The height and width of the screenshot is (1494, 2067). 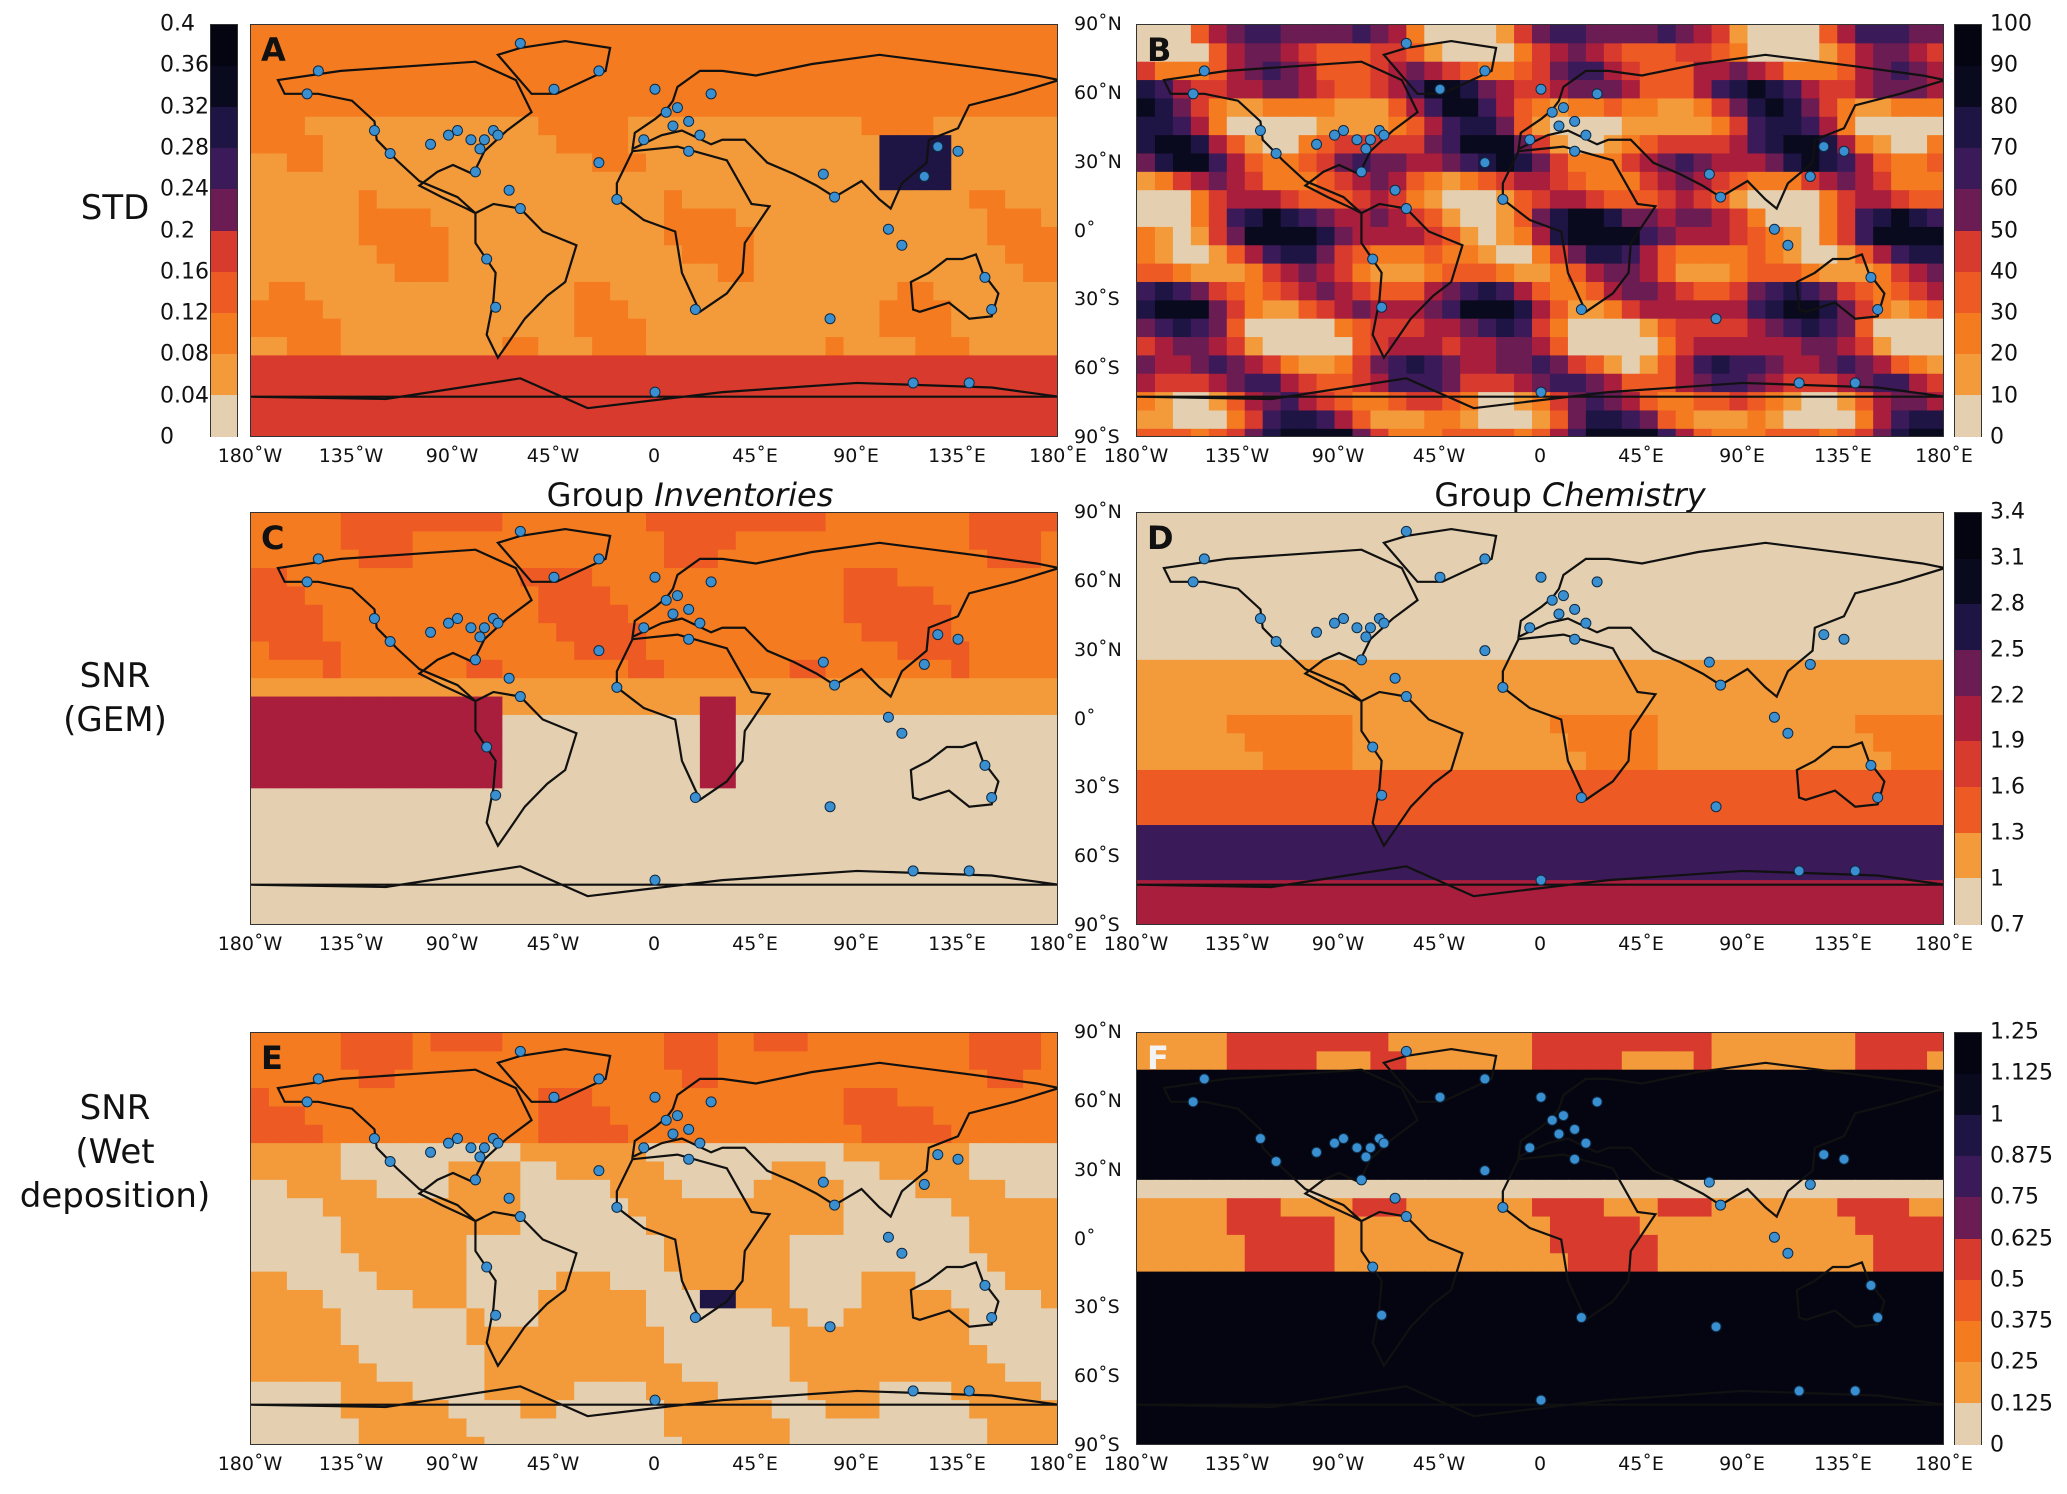 I want to click on stations, so click(x=1535, y=217).